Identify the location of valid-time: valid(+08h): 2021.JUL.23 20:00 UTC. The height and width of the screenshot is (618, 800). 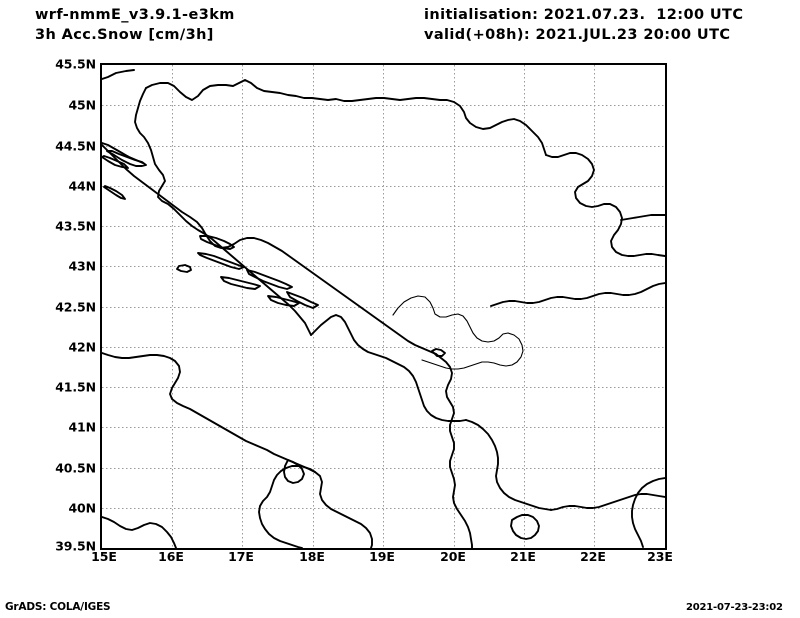
(577, 35).